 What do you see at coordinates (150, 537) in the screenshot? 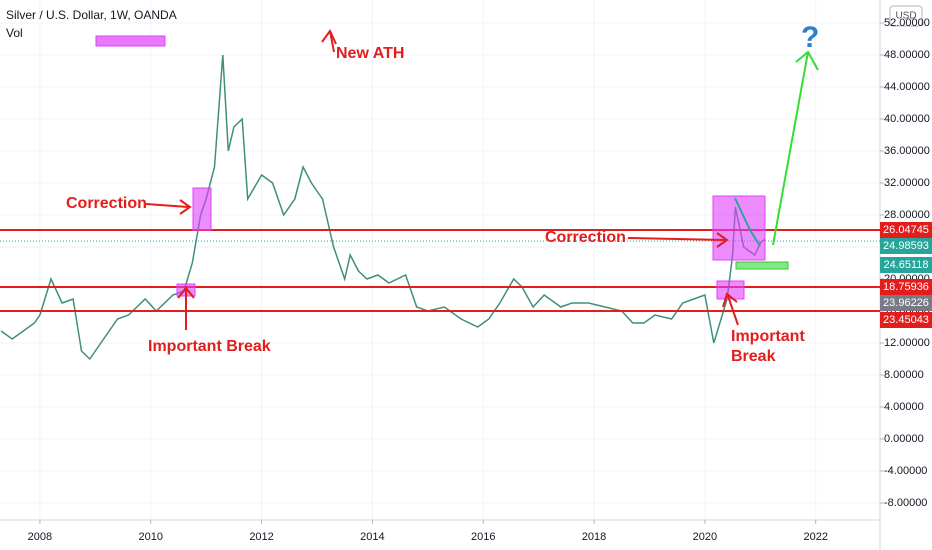
I see `x-tick-label: 2010` at bounding box center [150, 537].